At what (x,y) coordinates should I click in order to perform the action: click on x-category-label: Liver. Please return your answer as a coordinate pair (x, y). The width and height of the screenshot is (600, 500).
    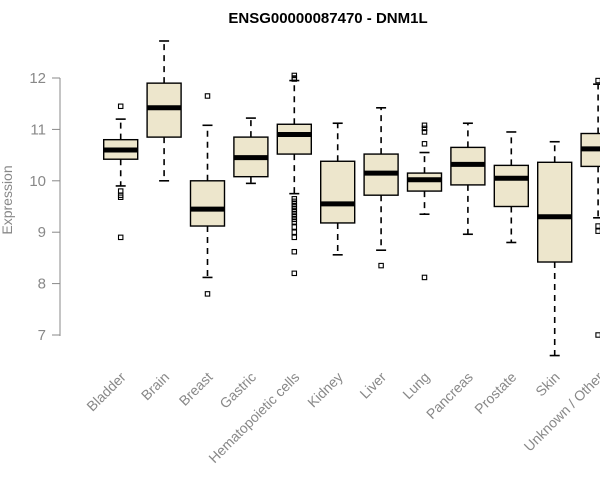
    Looking at the image, I should click on (372, 385).